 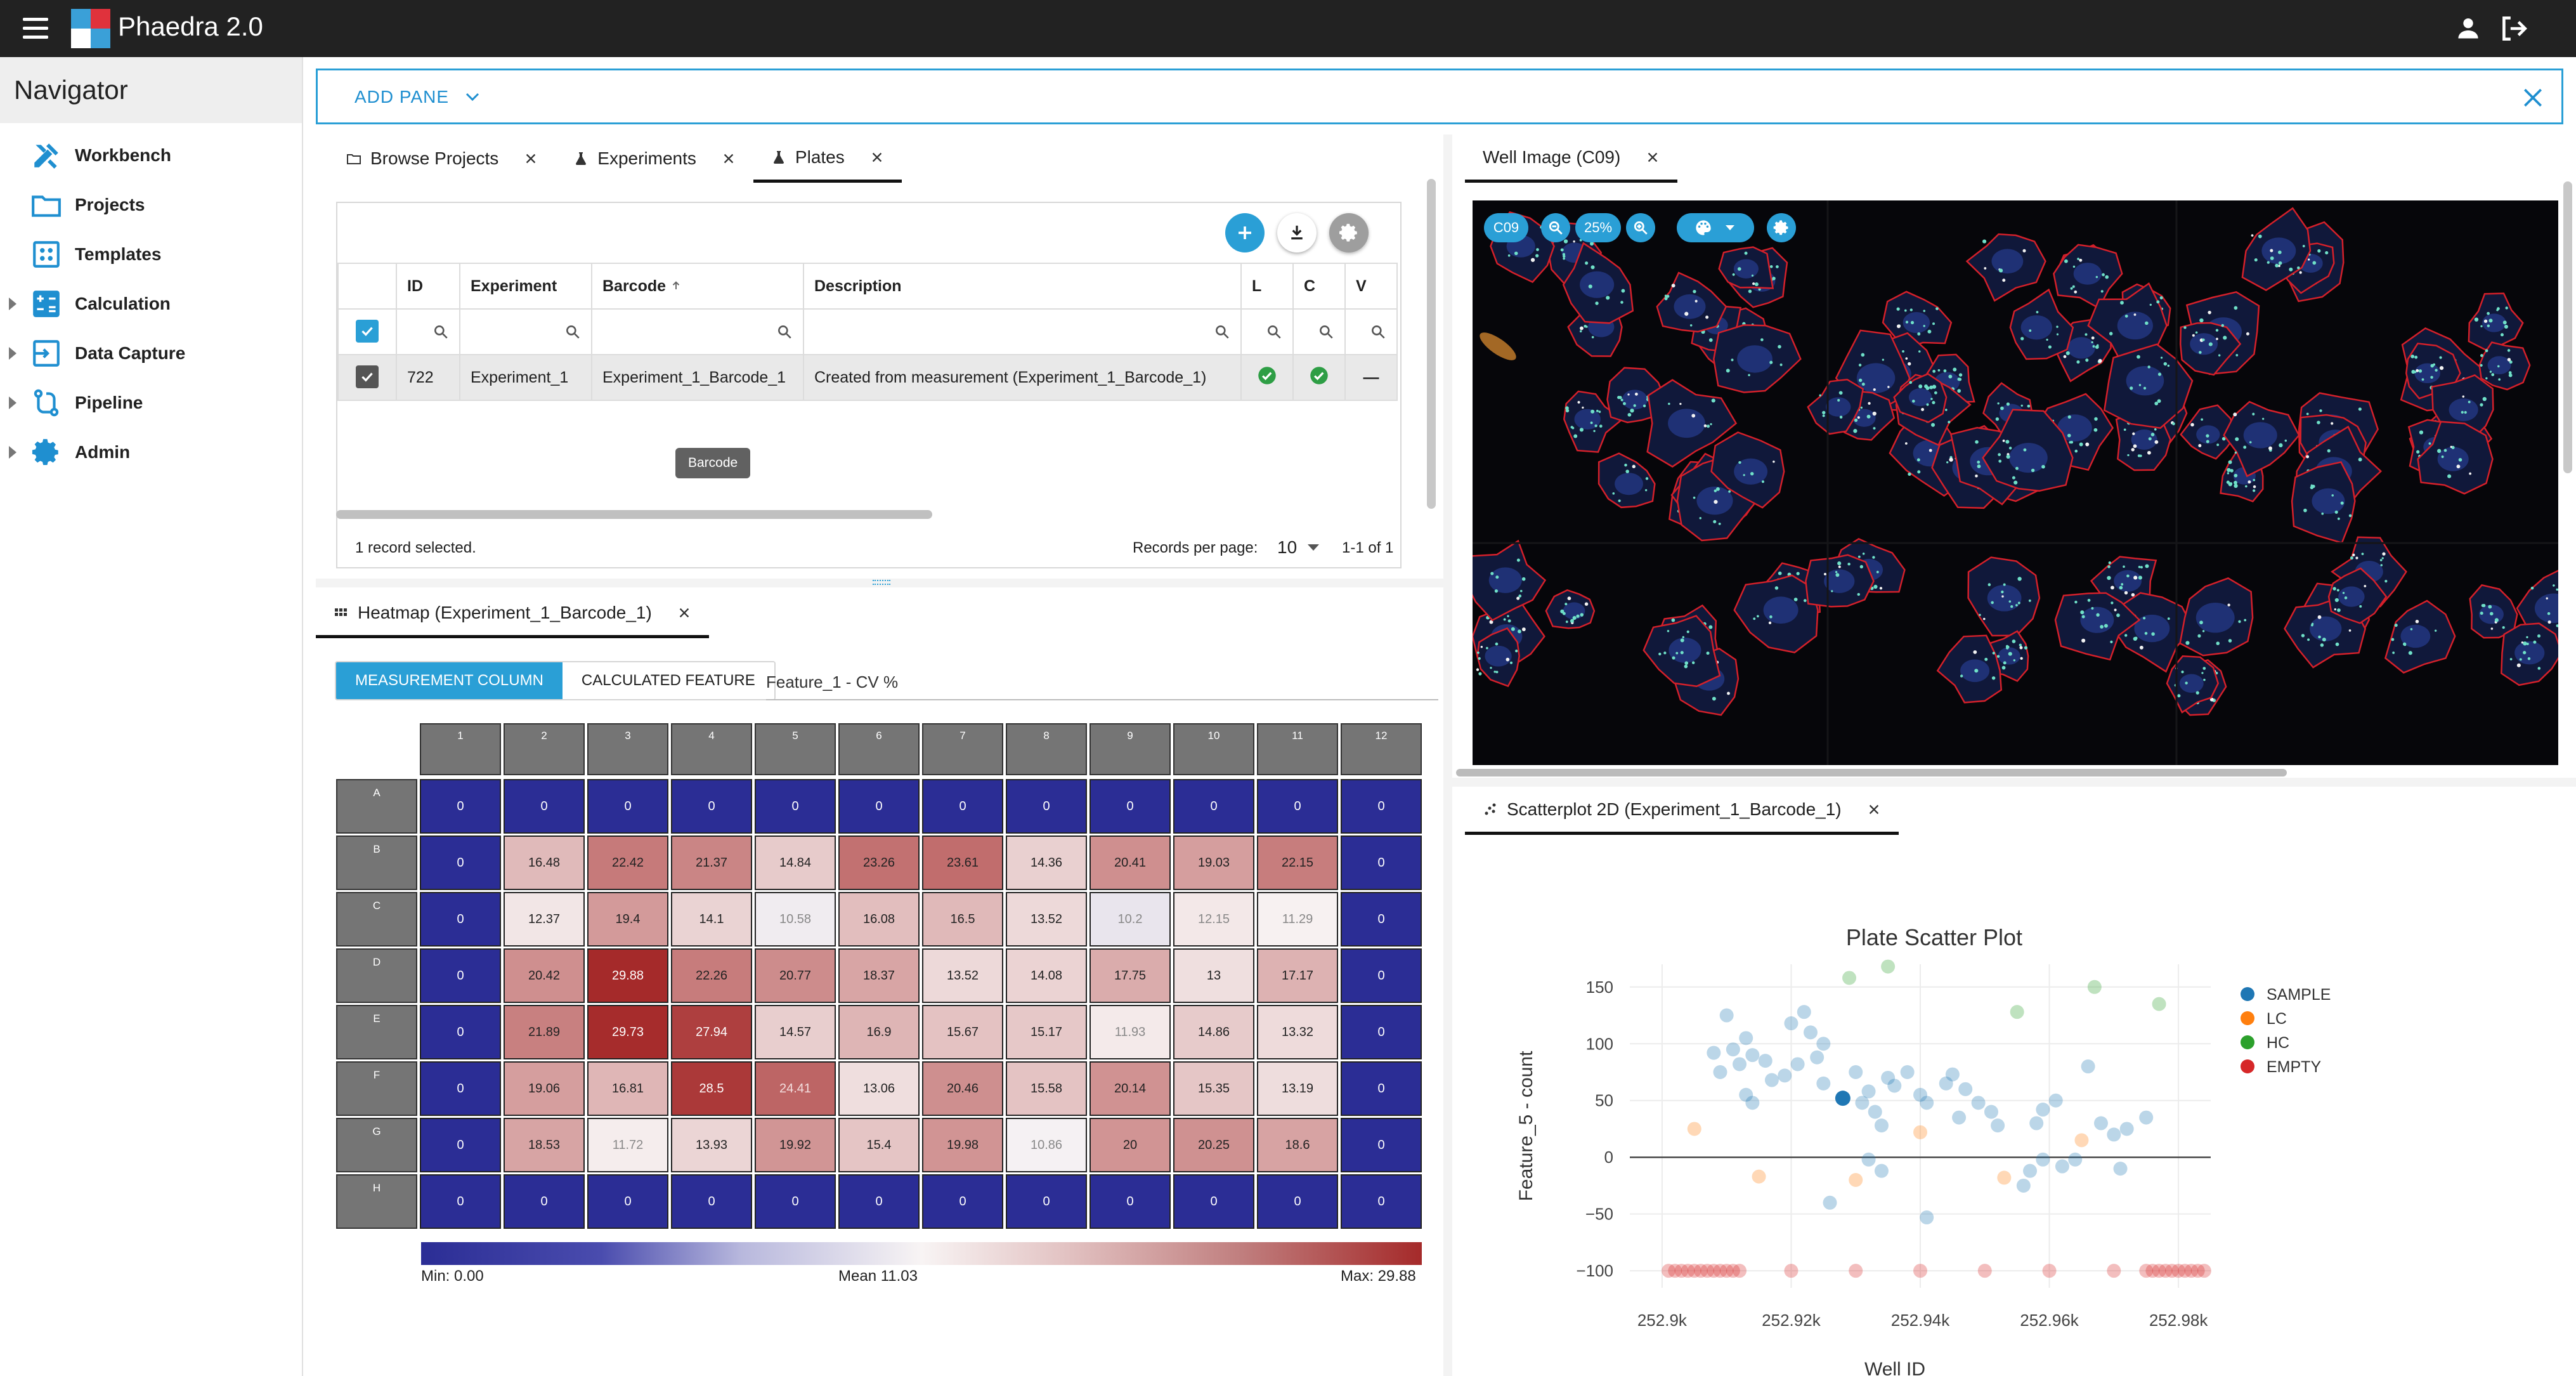 What do you see at coordinates (151, 254) in the screenshot?
I see `nav-item-templates: Templates` at bounding box center [151, 254].